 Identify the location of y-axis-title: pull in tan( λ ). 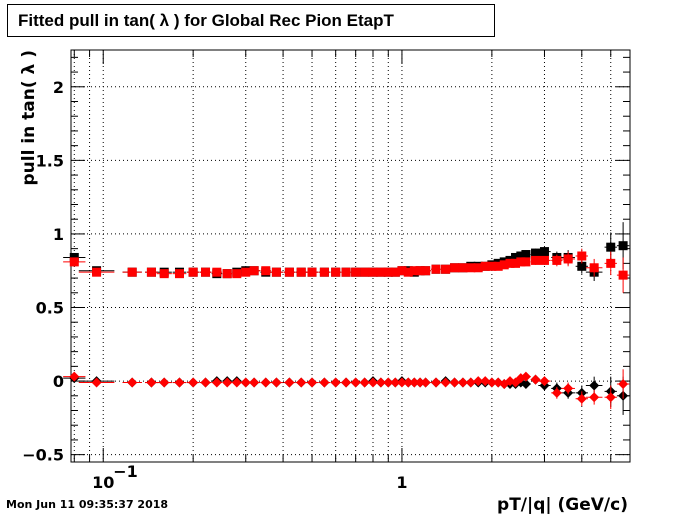
(29, 118).